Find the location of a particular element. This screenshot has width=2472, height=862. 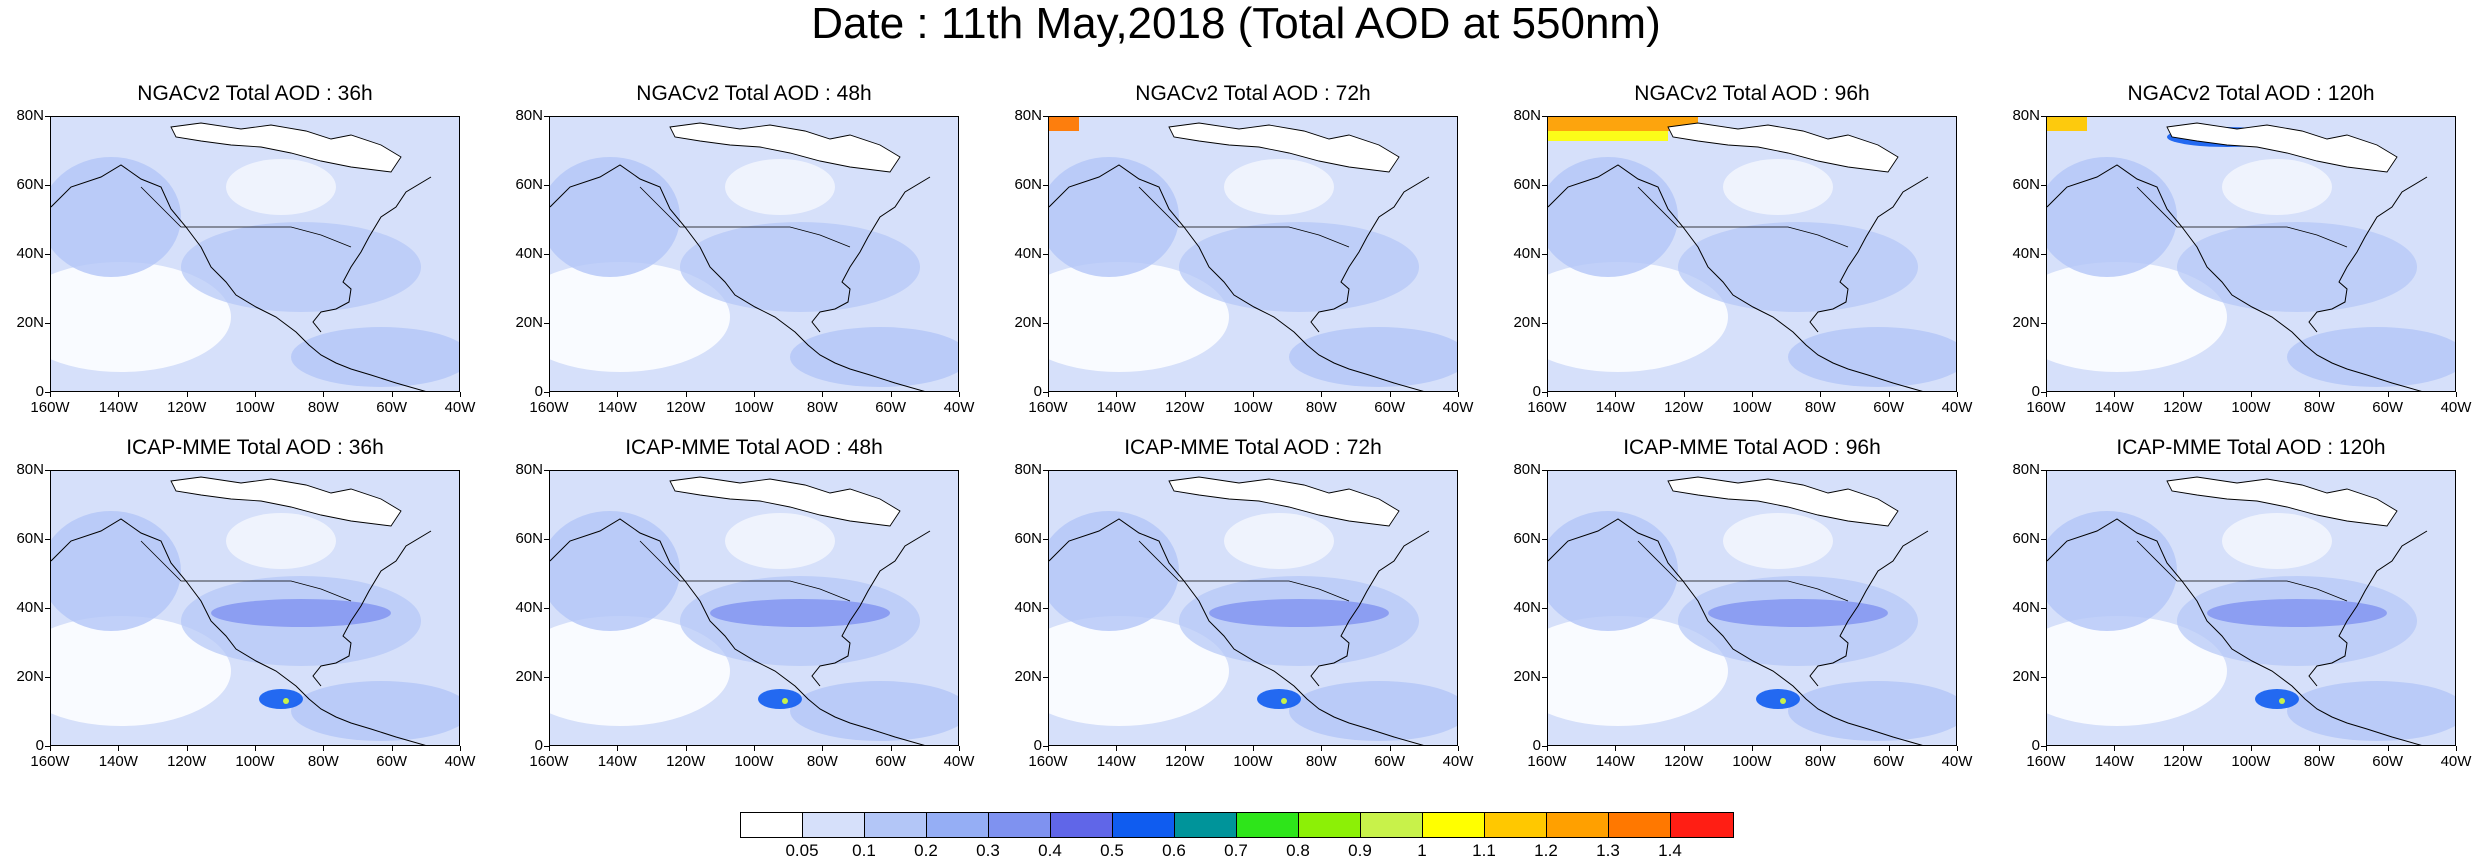

plume-region is located at coordinates (2277, 699).